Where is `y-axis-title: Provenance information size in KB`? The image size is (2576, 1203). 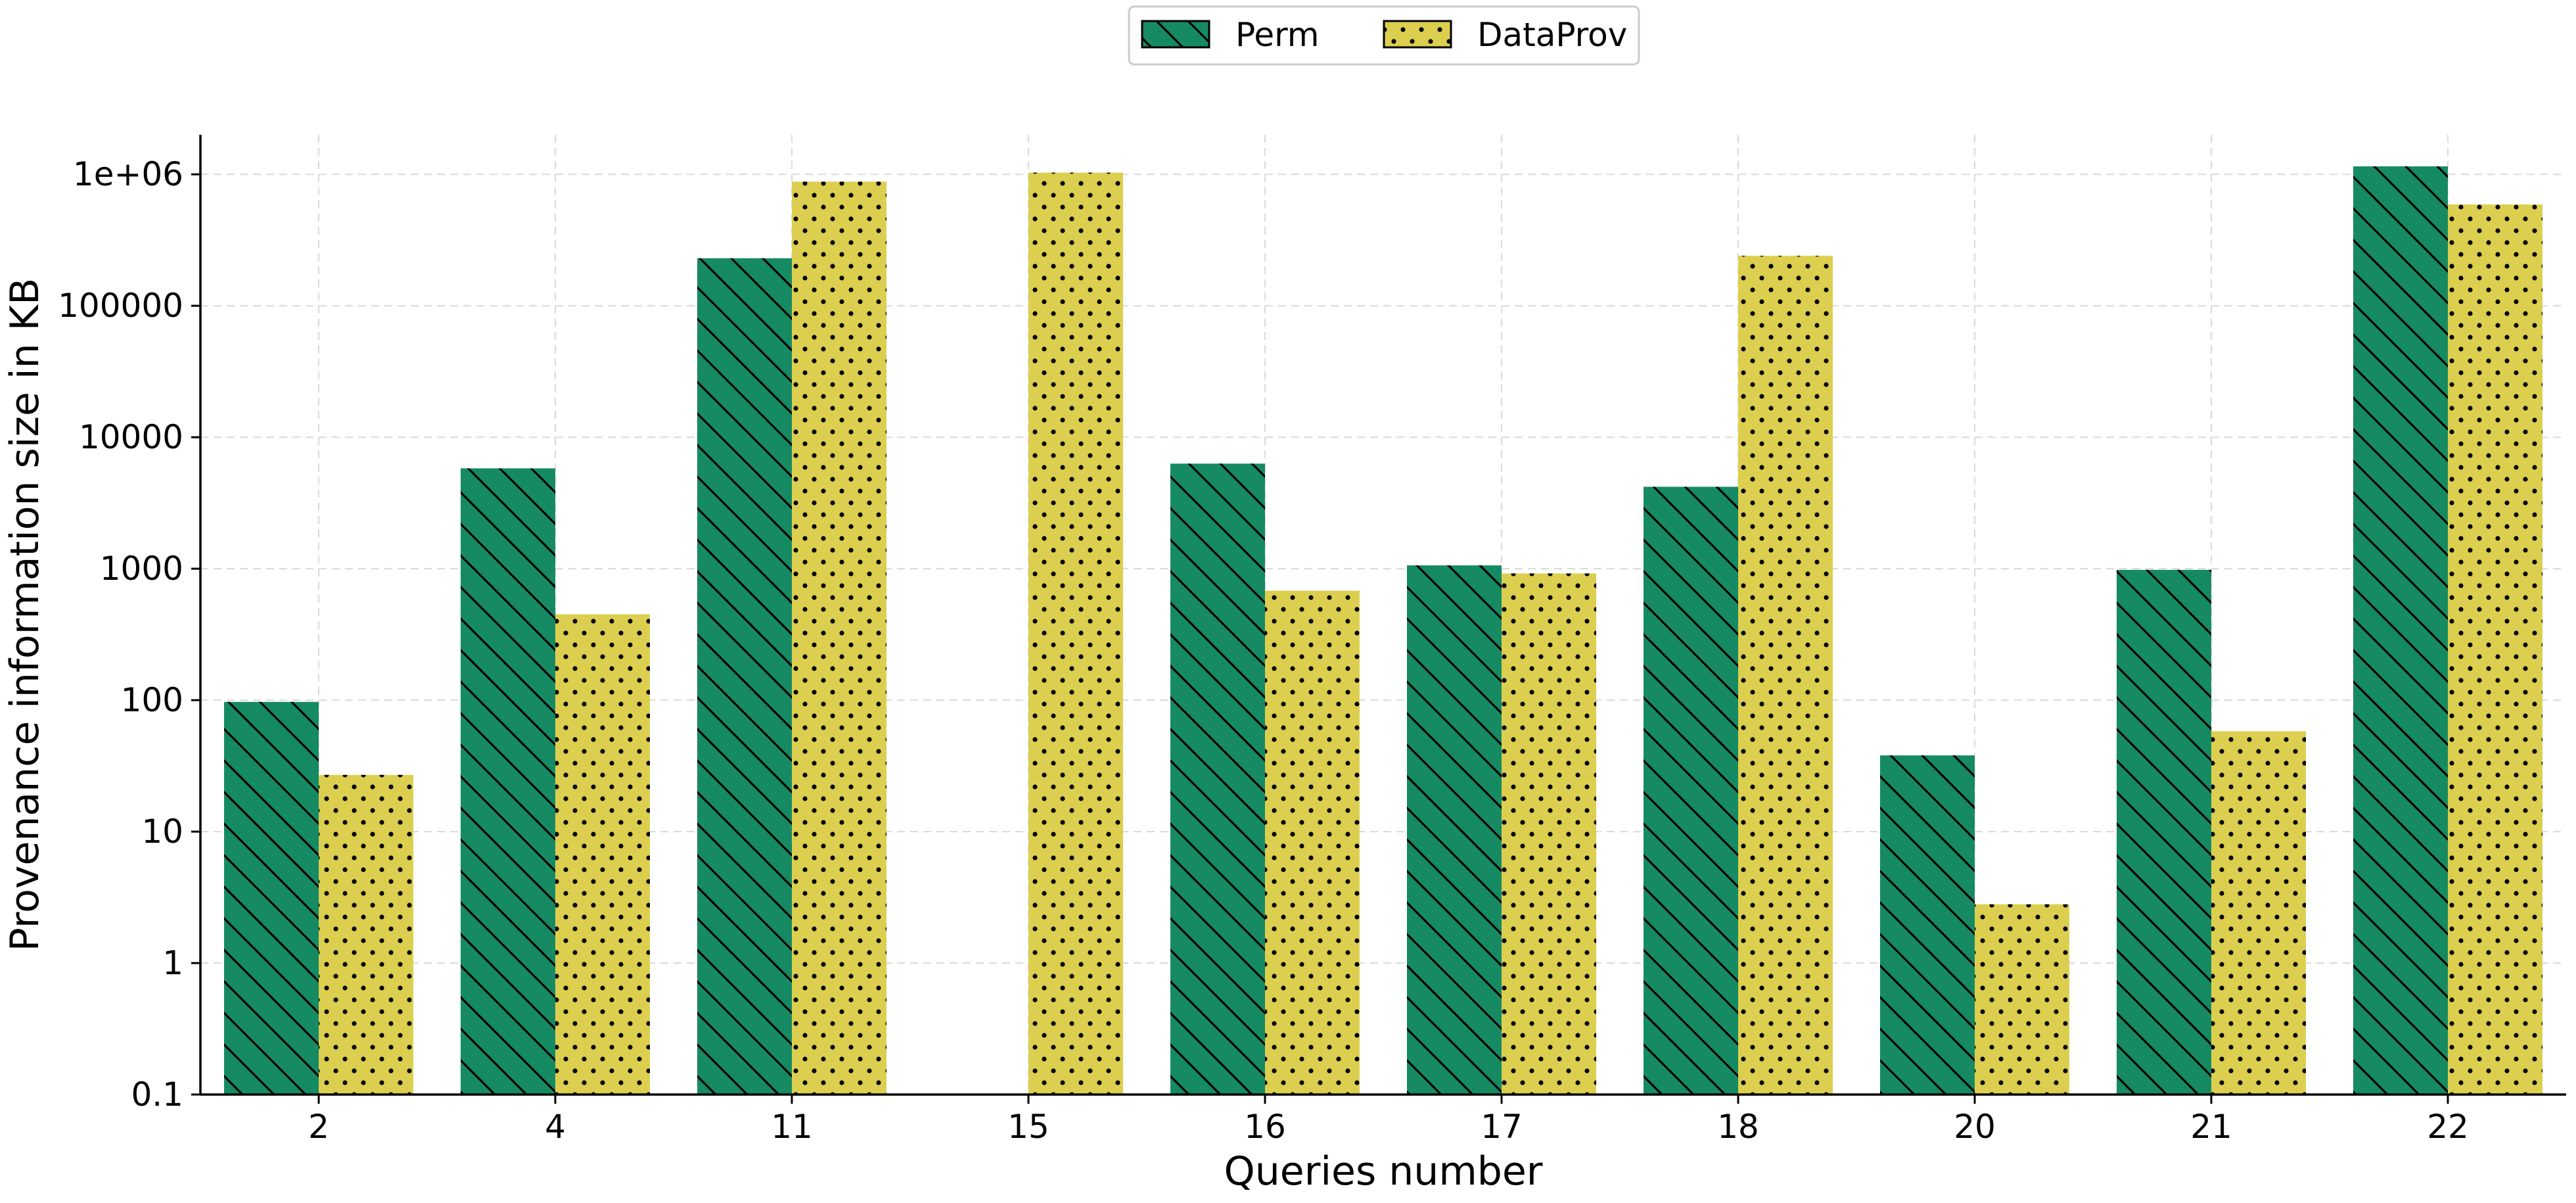
y-axis-title: Provenance information size in KB is located at coordinates (25, 614).